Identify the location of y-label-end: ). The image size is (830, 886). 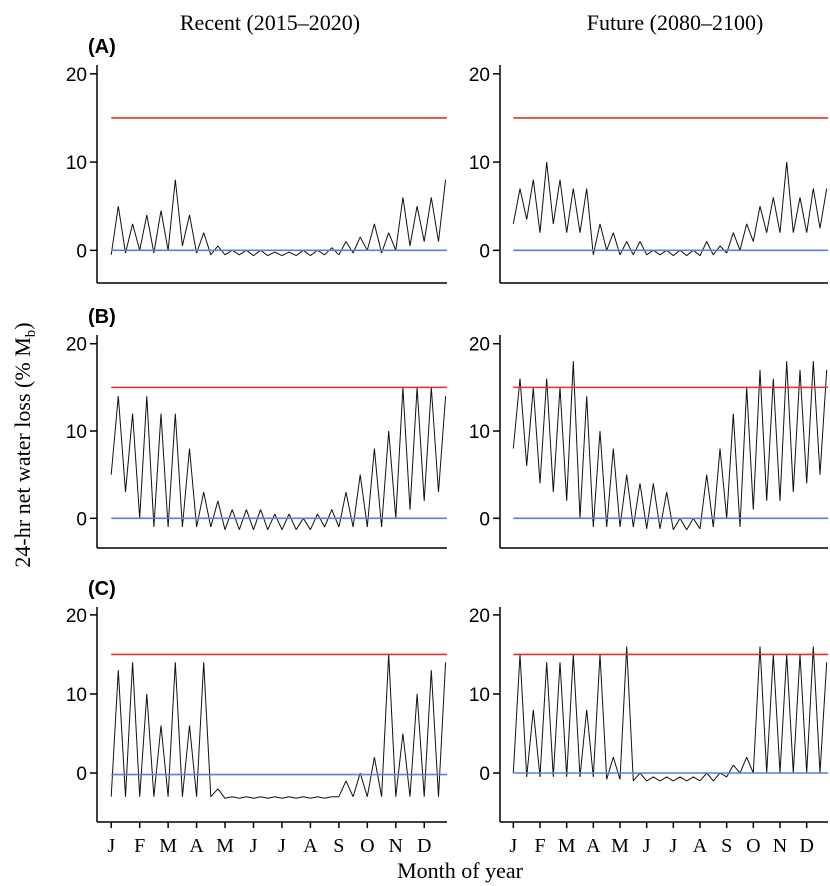
(22, 325).